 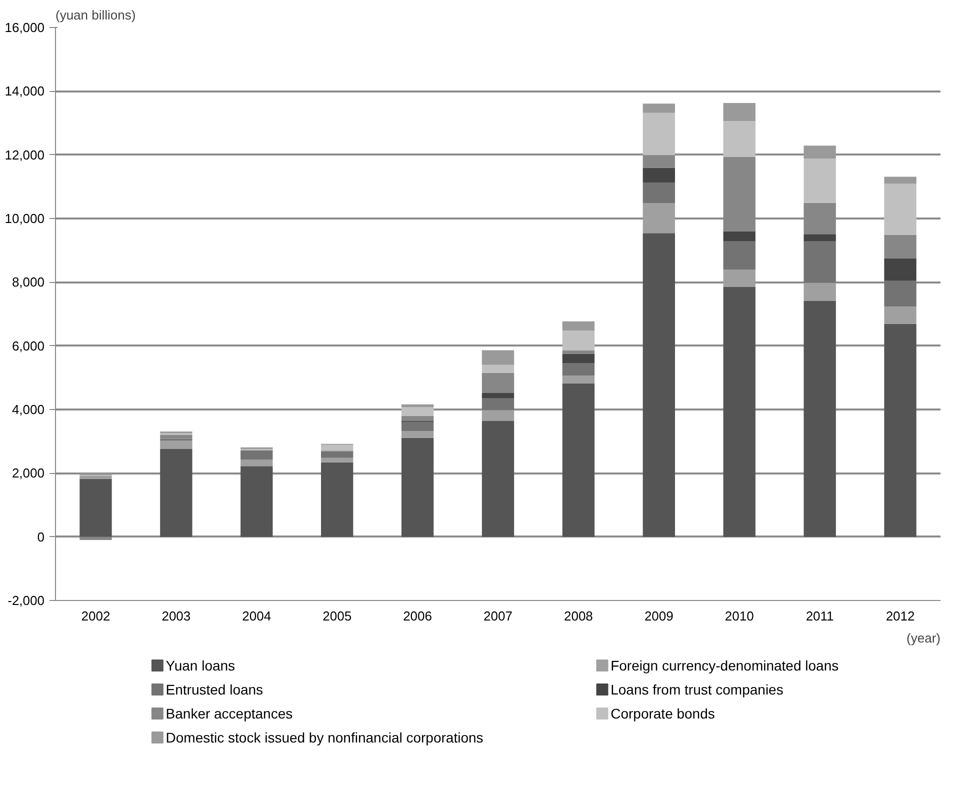 What do you see at coordinates (337, 616) in the screenshot?
I see `x-tick-label: 2005` at bounding box center [337, 616].